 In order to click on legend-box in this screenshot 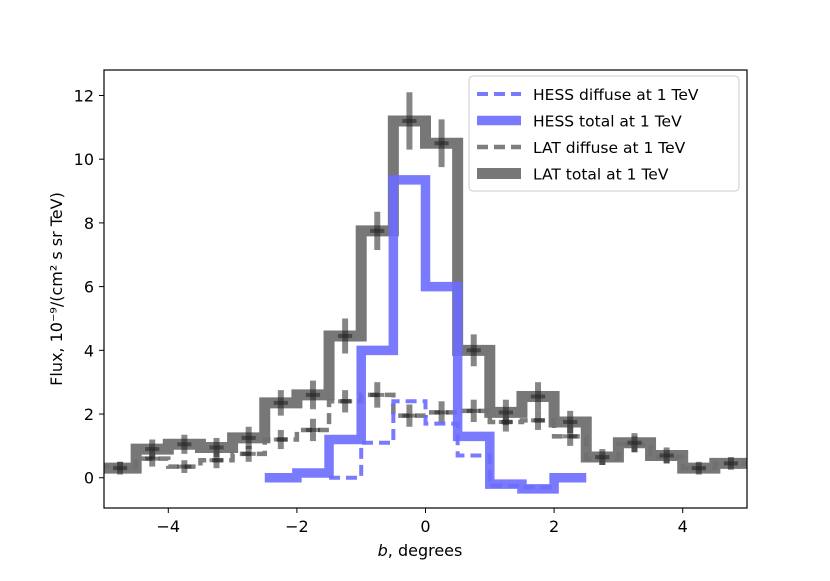, I will do `click(604, 133)`.